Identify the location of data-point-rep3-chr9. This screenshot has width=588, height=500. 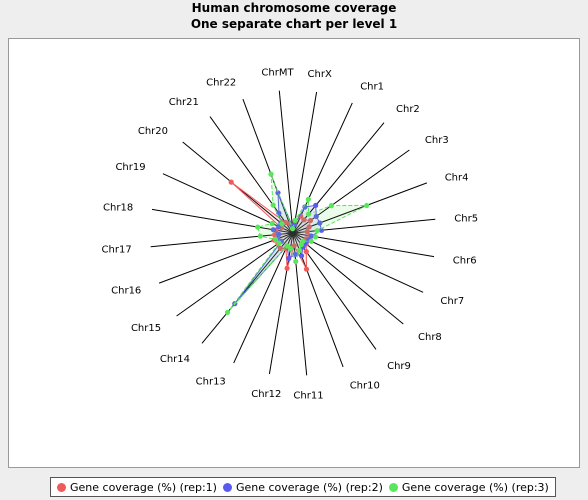
(301, 245).